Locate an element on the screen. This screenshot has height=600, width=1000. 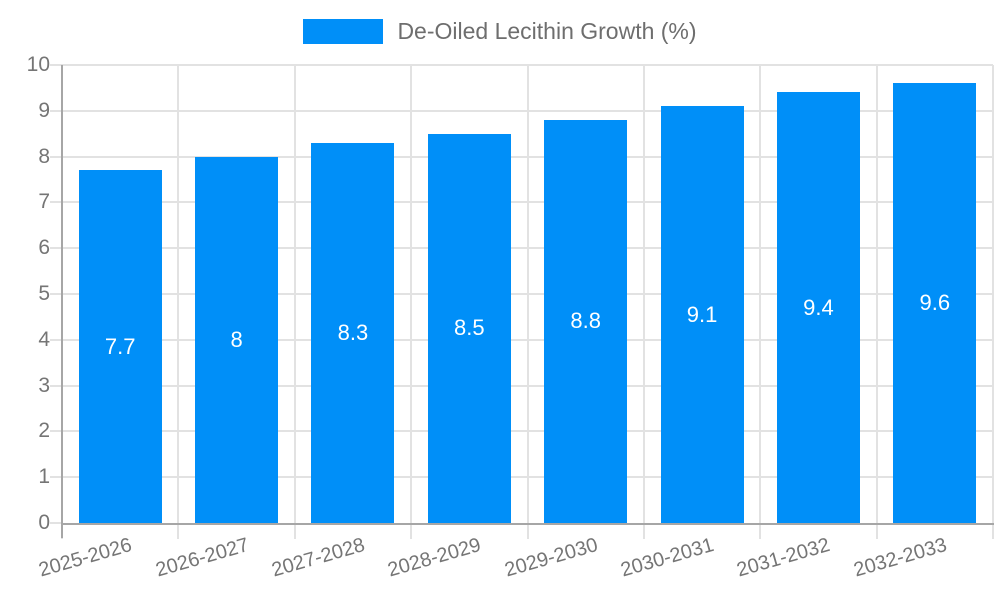
bar-value-label: 9.6 is located at coordinates (935, 303).